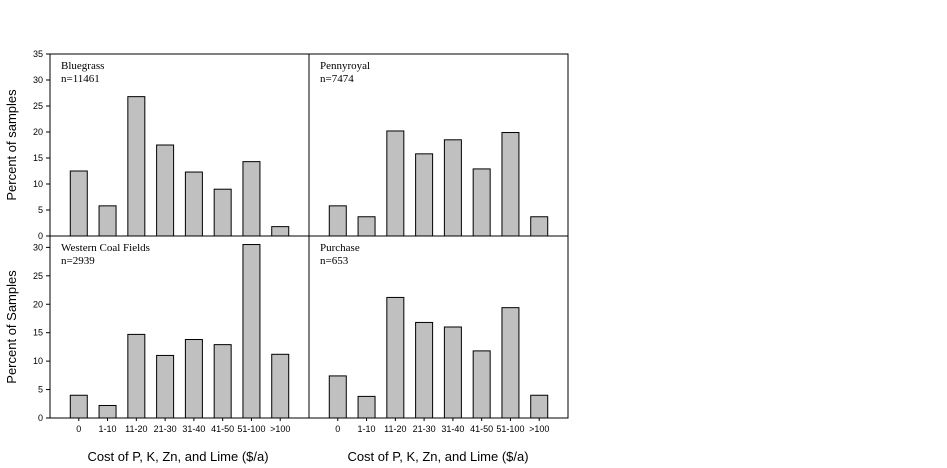 This screenshot has width=947, height=468. Describe the element at coordinates (80, 79) in the screenshot. I see `panel-sample-size: n=11461` at that location.